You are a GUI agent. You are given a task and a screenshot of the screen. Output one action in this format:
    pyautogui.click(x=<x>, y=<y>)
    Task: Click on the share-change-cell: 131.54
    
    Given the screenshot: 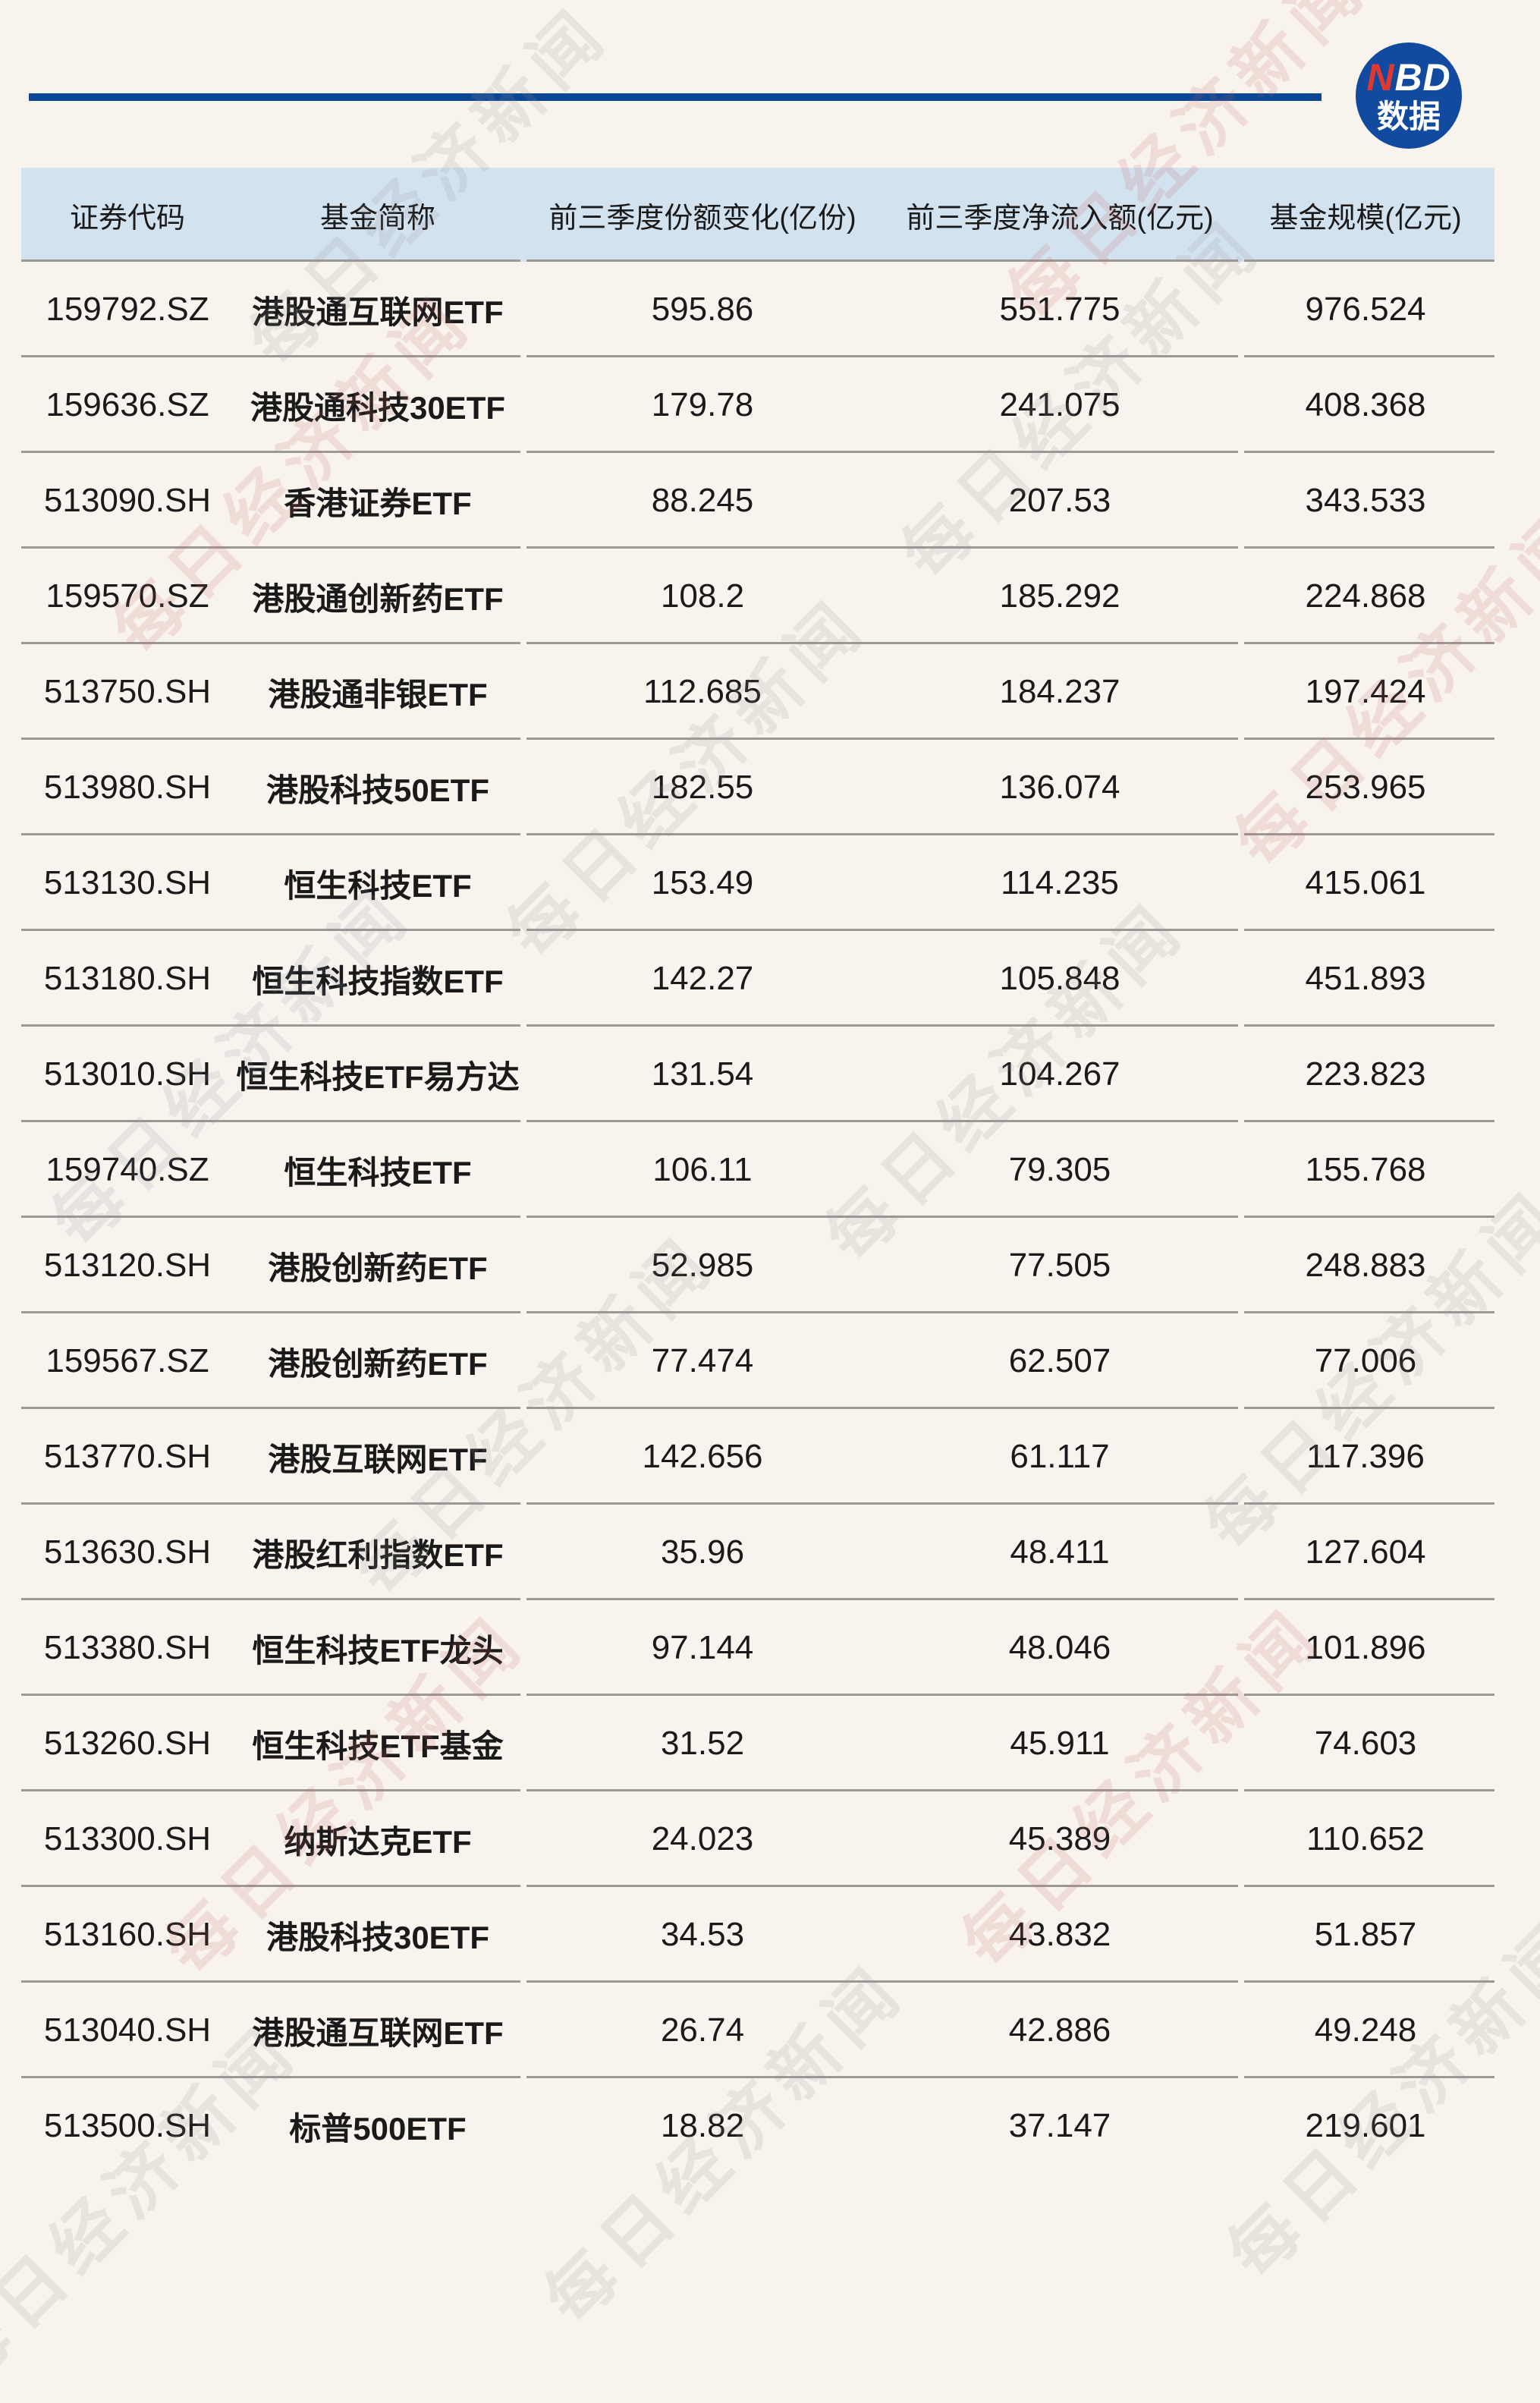 What is the action you would take?
    pyautogui.click(x=702, y=1074)
    